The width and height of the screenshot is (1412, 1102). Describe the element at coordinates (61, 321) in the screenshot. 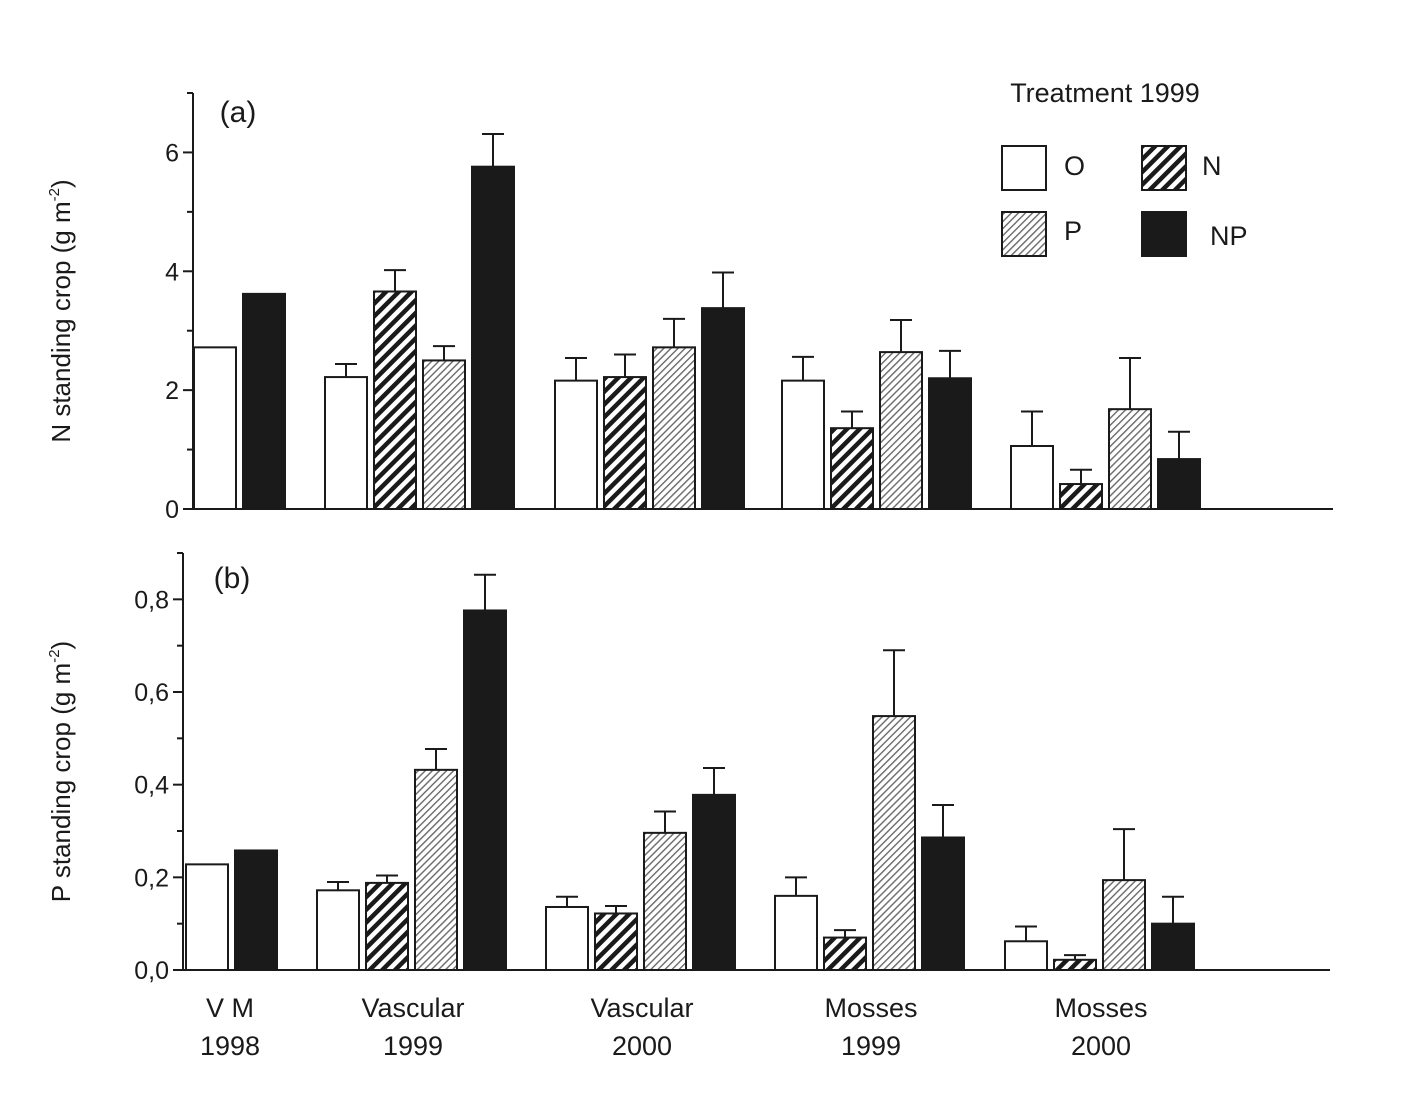

I see `y-axis-label-main: N standing crop (g m` at that location.